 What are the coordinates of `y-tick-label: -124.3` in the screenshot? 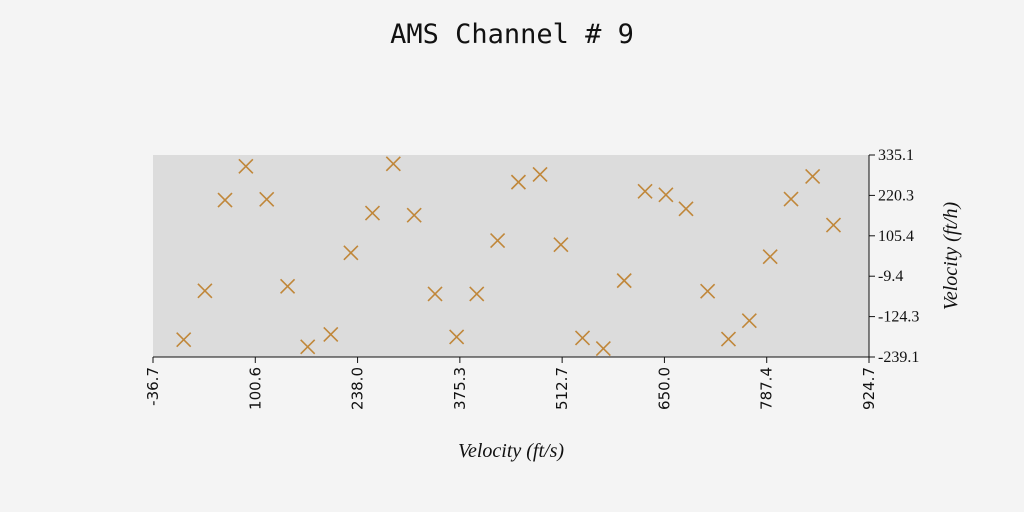 It's located at (898, 317).